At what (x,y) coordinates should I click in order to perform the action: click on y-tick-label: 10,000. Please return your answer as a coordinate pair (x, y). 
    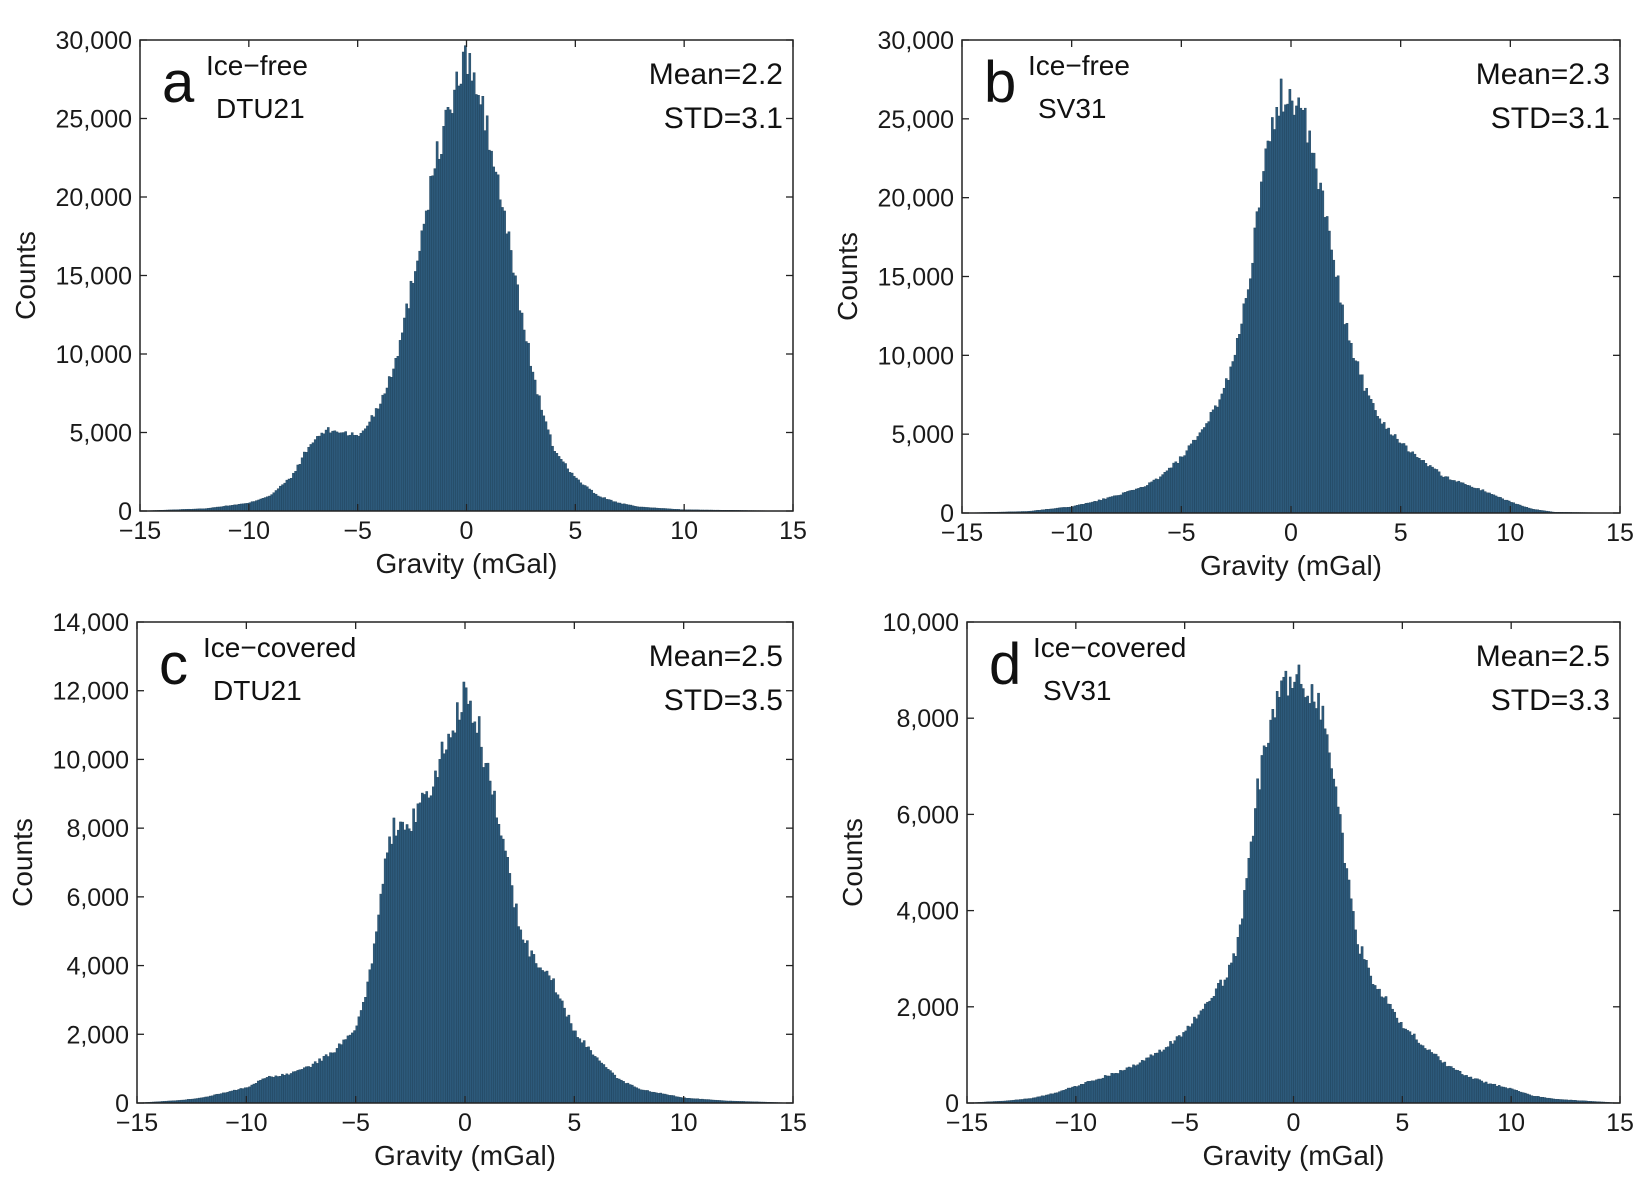
    Looking at the image, I should click on (916, 356).